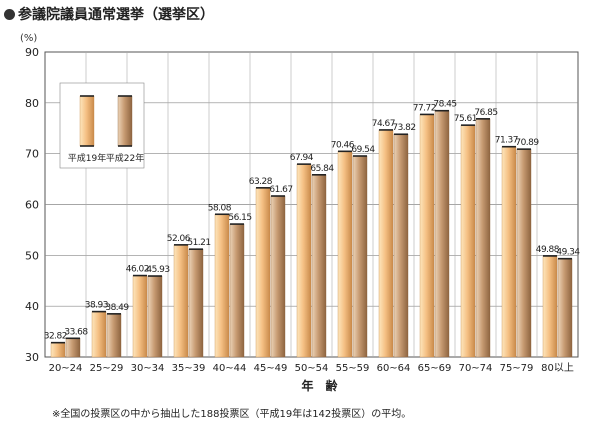 Image resolution: width=590 pixels, height=427 pixels. I want to click on legend-label: 平成19年, so click(87, 158).